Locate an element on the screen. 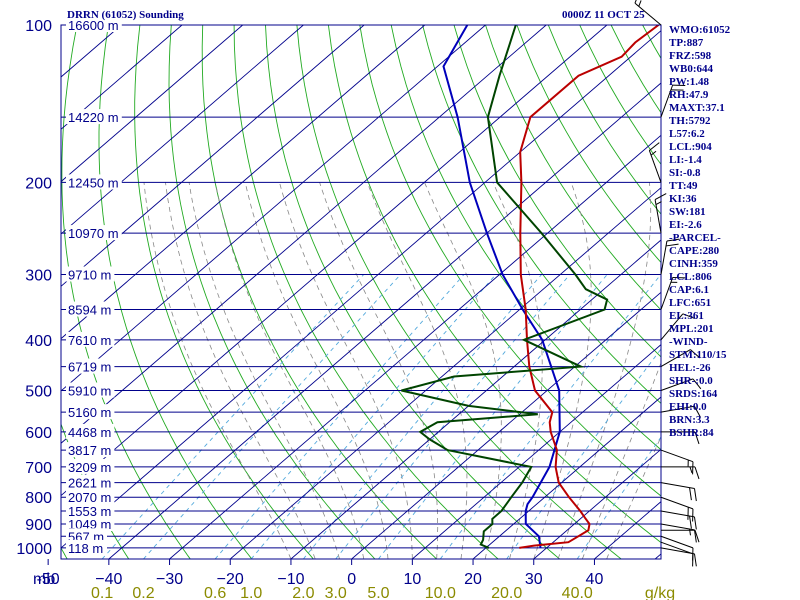  height-label: 5160 m is located at coordinates (89, 412).